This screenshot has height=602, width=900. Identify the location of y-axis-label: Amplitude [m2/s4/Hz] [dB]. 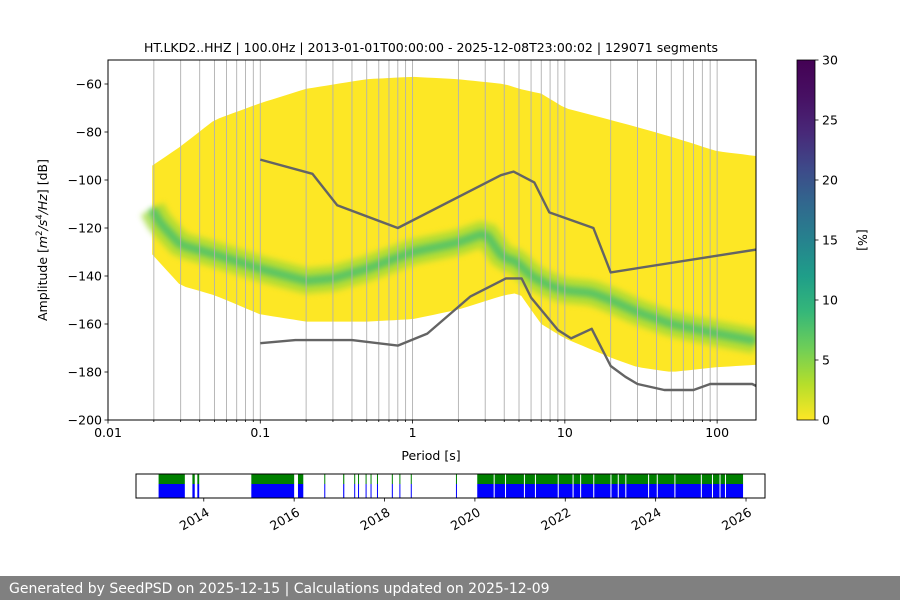
(42, 240).